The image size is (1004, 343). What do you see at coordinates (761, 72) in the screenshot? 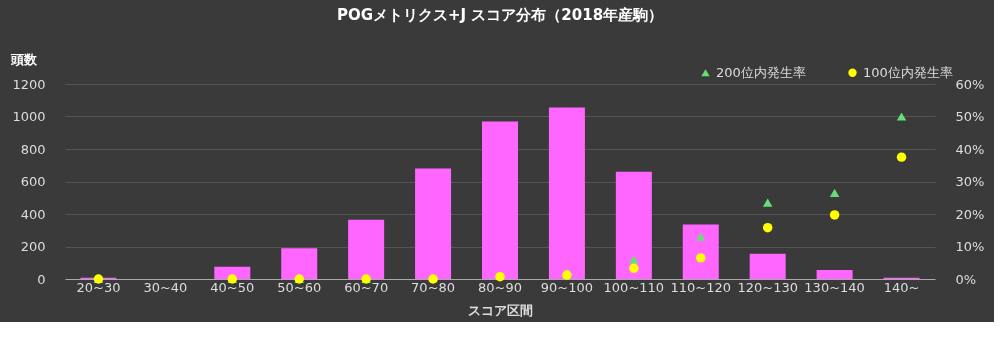
I see `legend-label: 200位内発生率` at bounding box center [761, 72].